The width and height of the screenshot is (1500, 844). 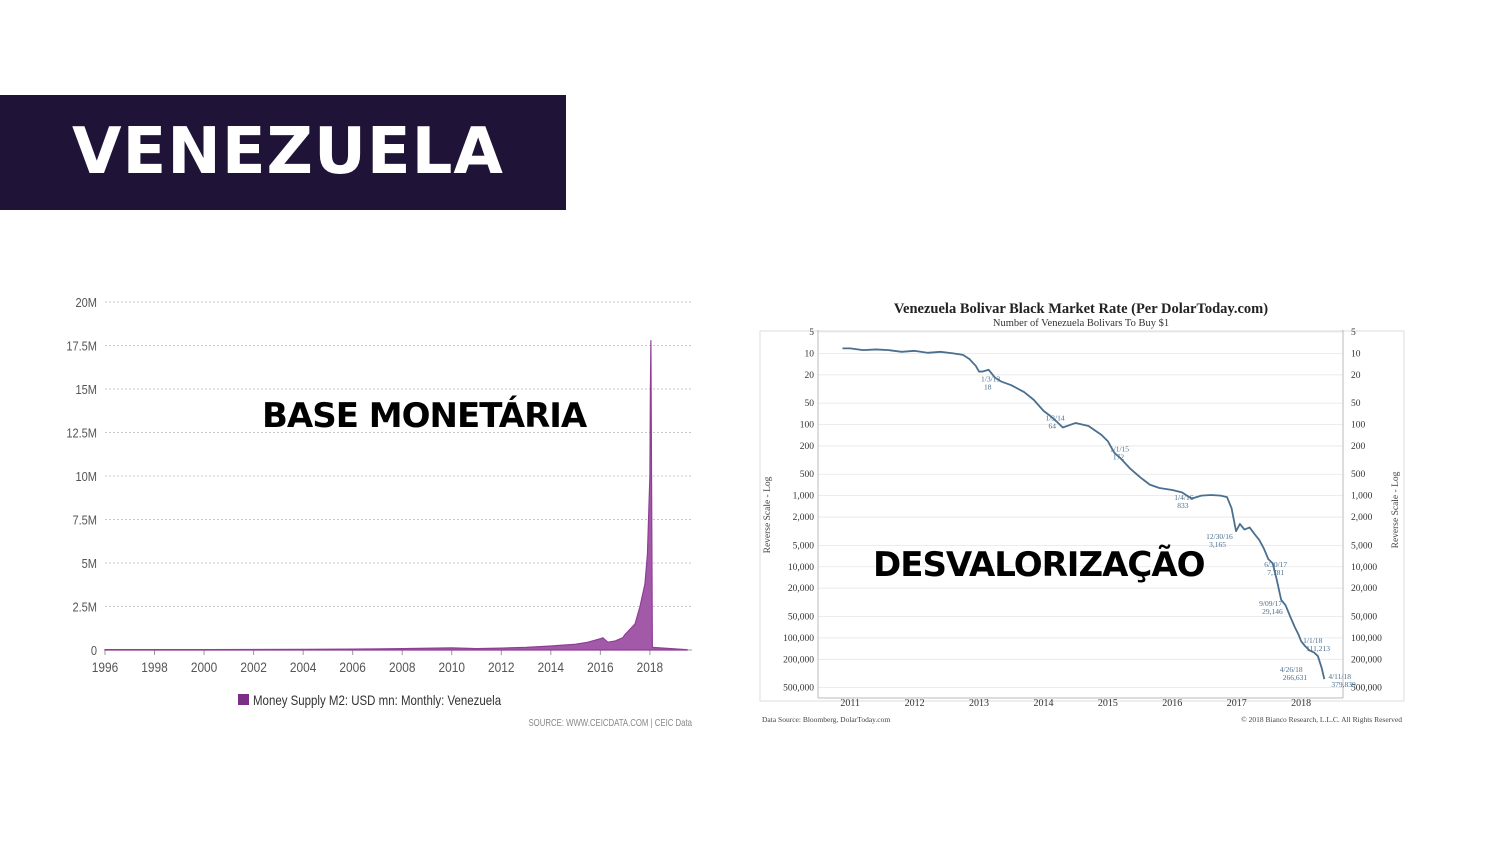 What do you see at coordinates (84, 520) in the screenshot?
I see `y-tick-label: 7.5M` at bounding box center [84, 520].